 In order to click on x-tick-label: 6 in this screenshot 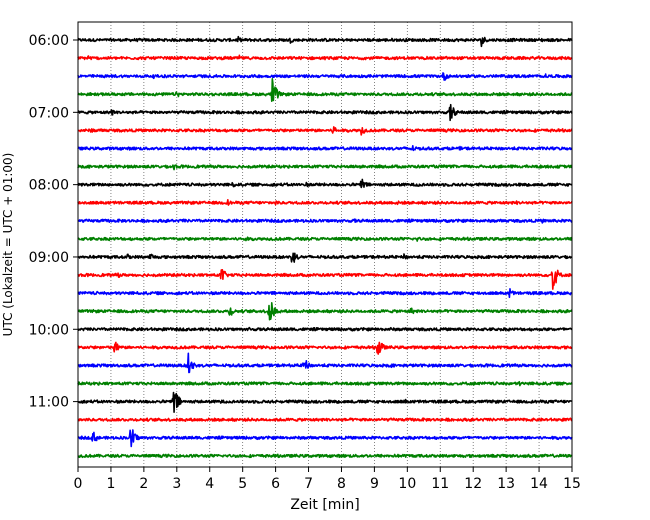, I will do `click(275, 484)`.